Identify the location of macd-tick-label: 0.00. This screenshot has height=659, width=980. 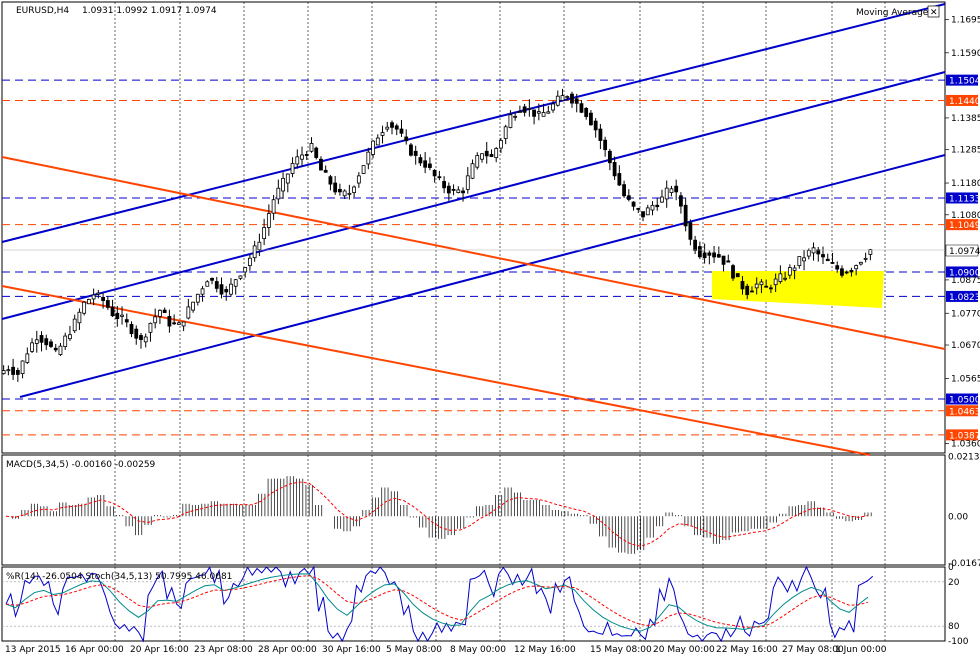
(958, 517).